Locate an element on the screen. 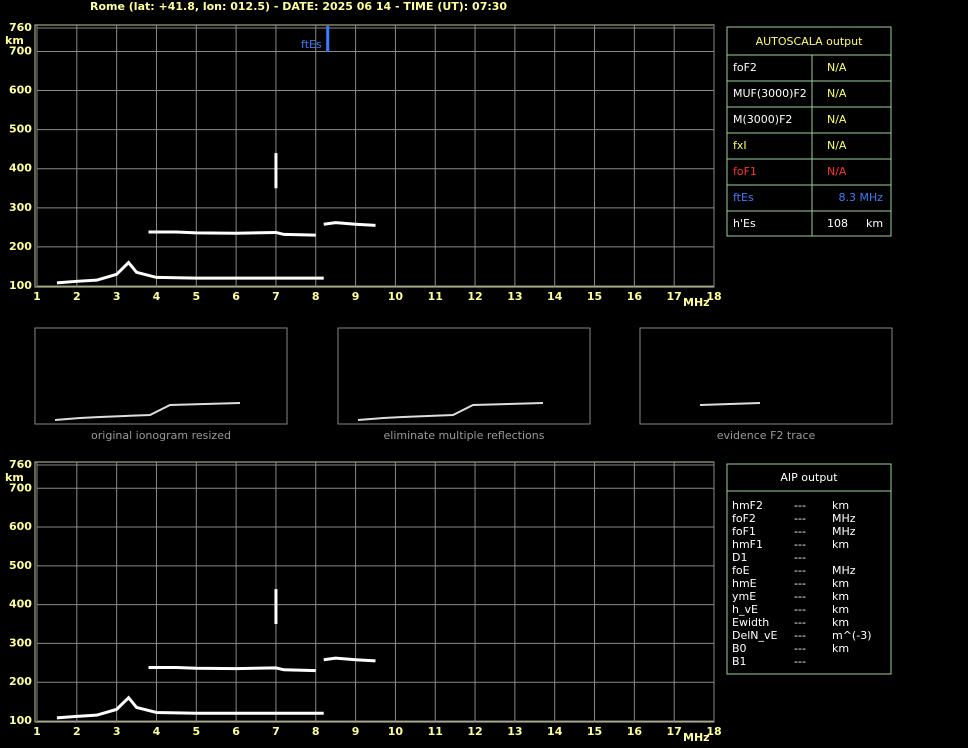 This screenshot has height=748, width=968. aip-cell: foF2 is located at coordinates (744, 518).